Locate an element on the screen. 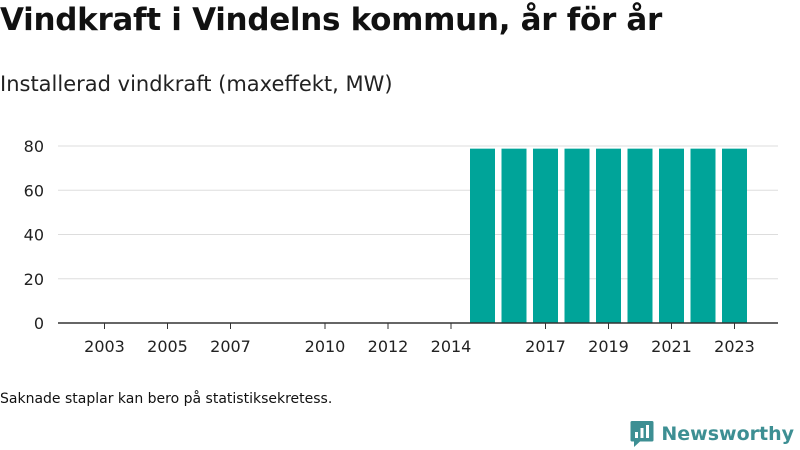 This screenshot has height=450, width=800. x-tick-label: 2003 is located at coordinates (104, 346).